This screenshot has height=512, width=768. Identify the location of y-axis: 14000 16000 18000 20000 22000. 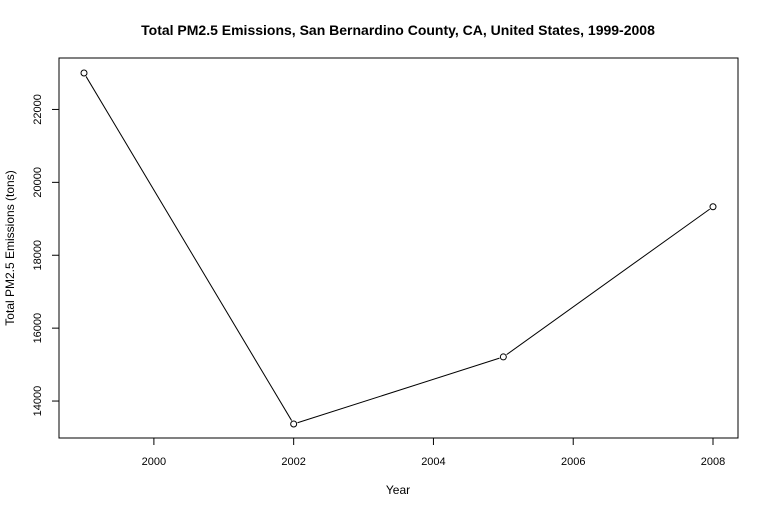
(45, 255).